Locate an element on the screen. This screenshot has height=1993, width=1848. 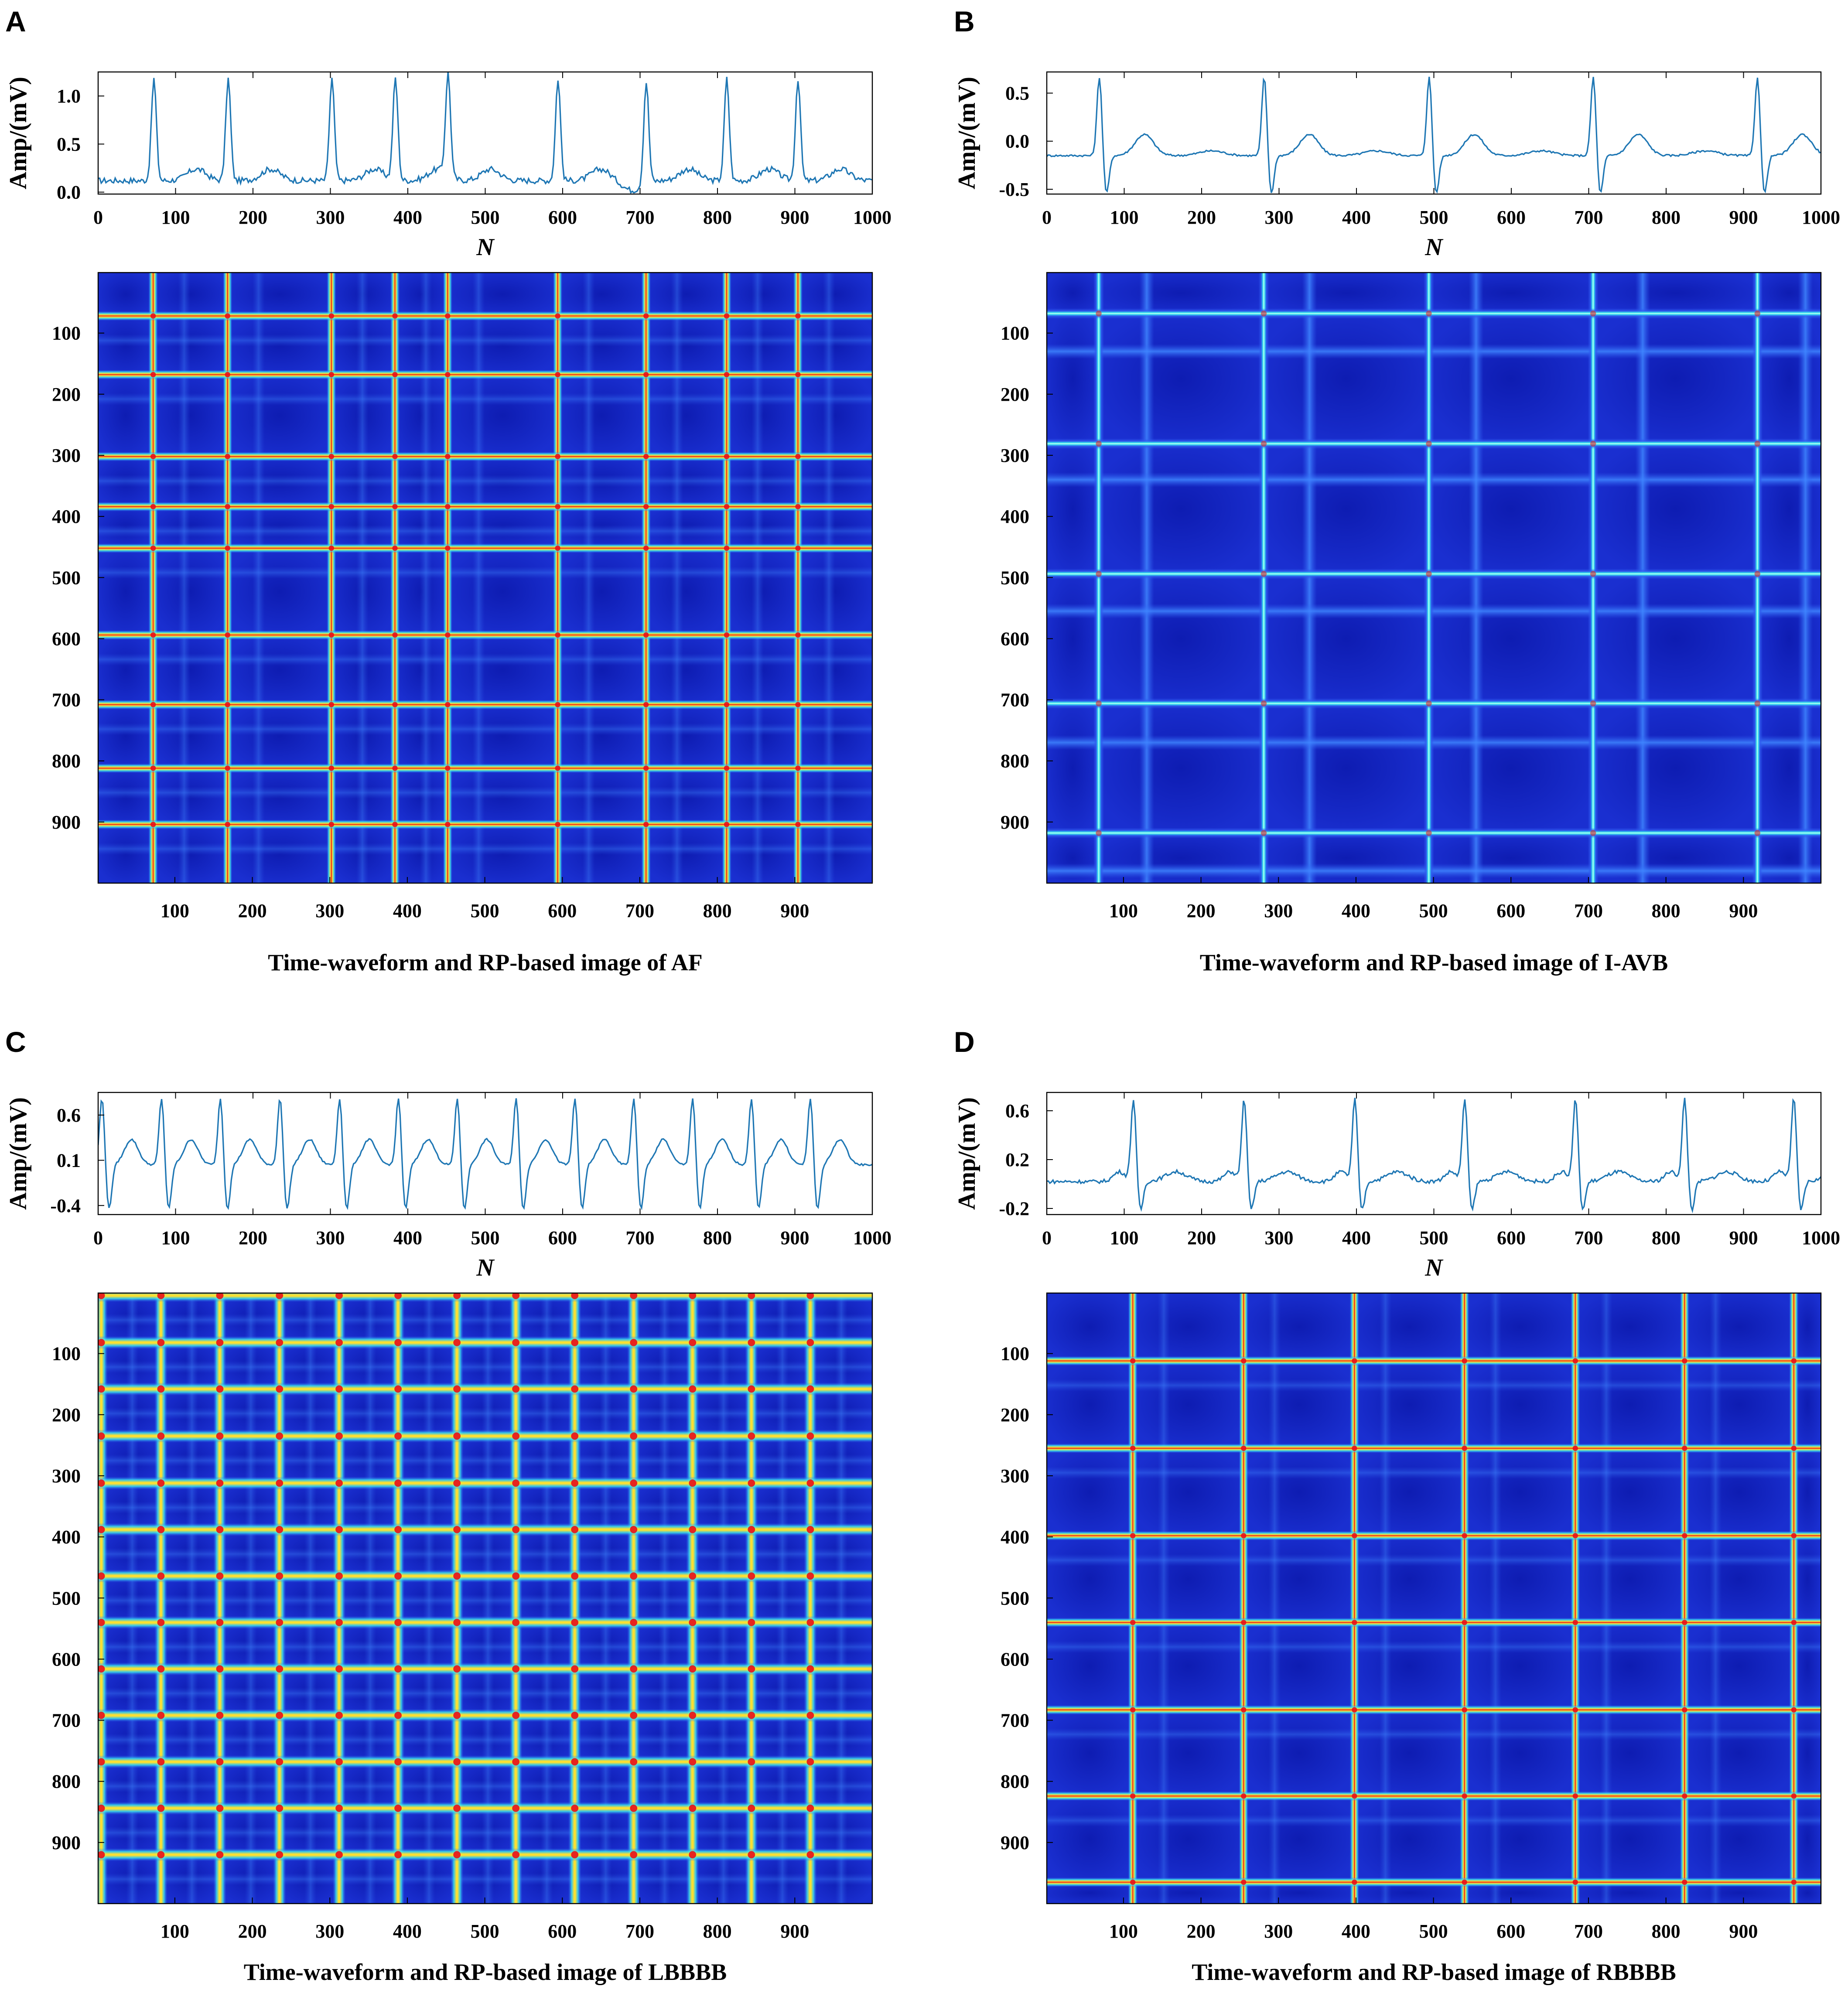
x-tick-label: 900 is located at coordinates (1743, 217).